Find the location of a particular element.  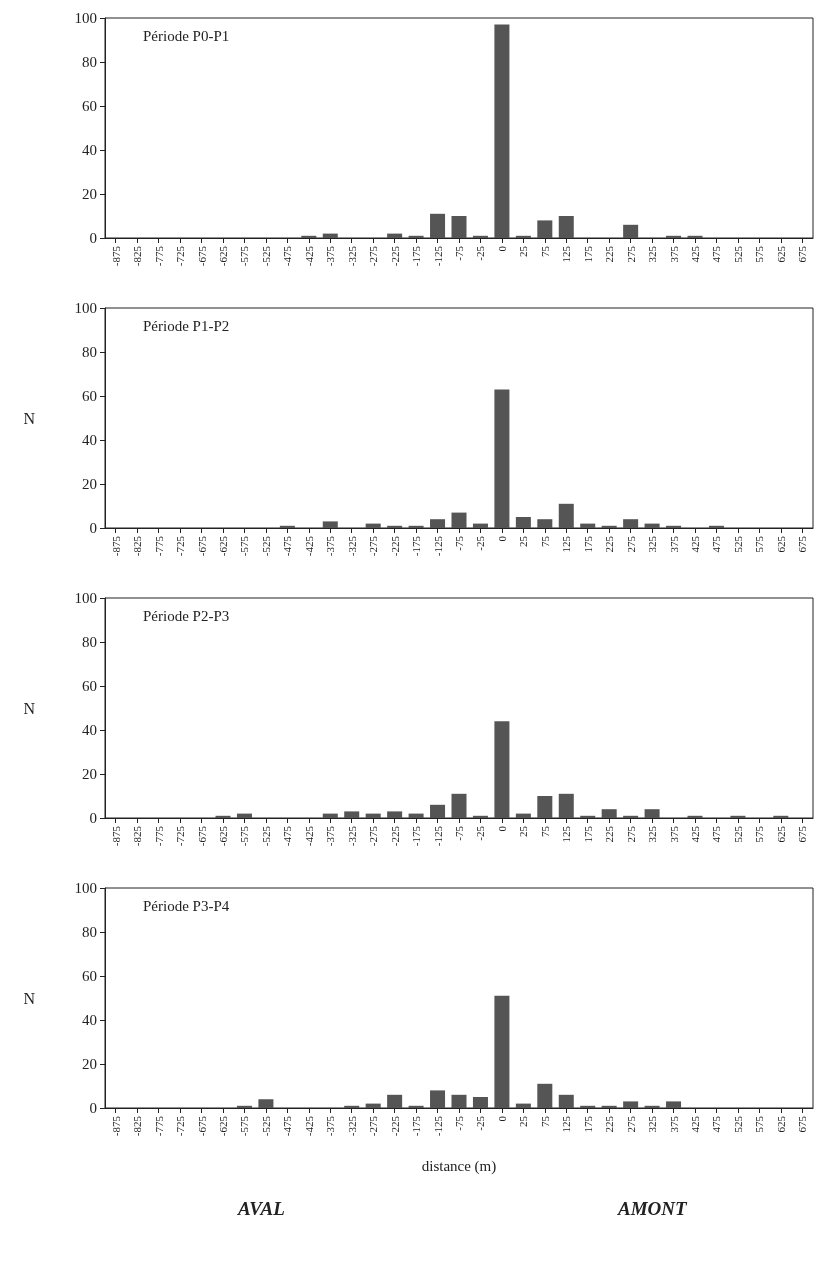

x-tick-label: 525 is located at coordinates (737, 834).